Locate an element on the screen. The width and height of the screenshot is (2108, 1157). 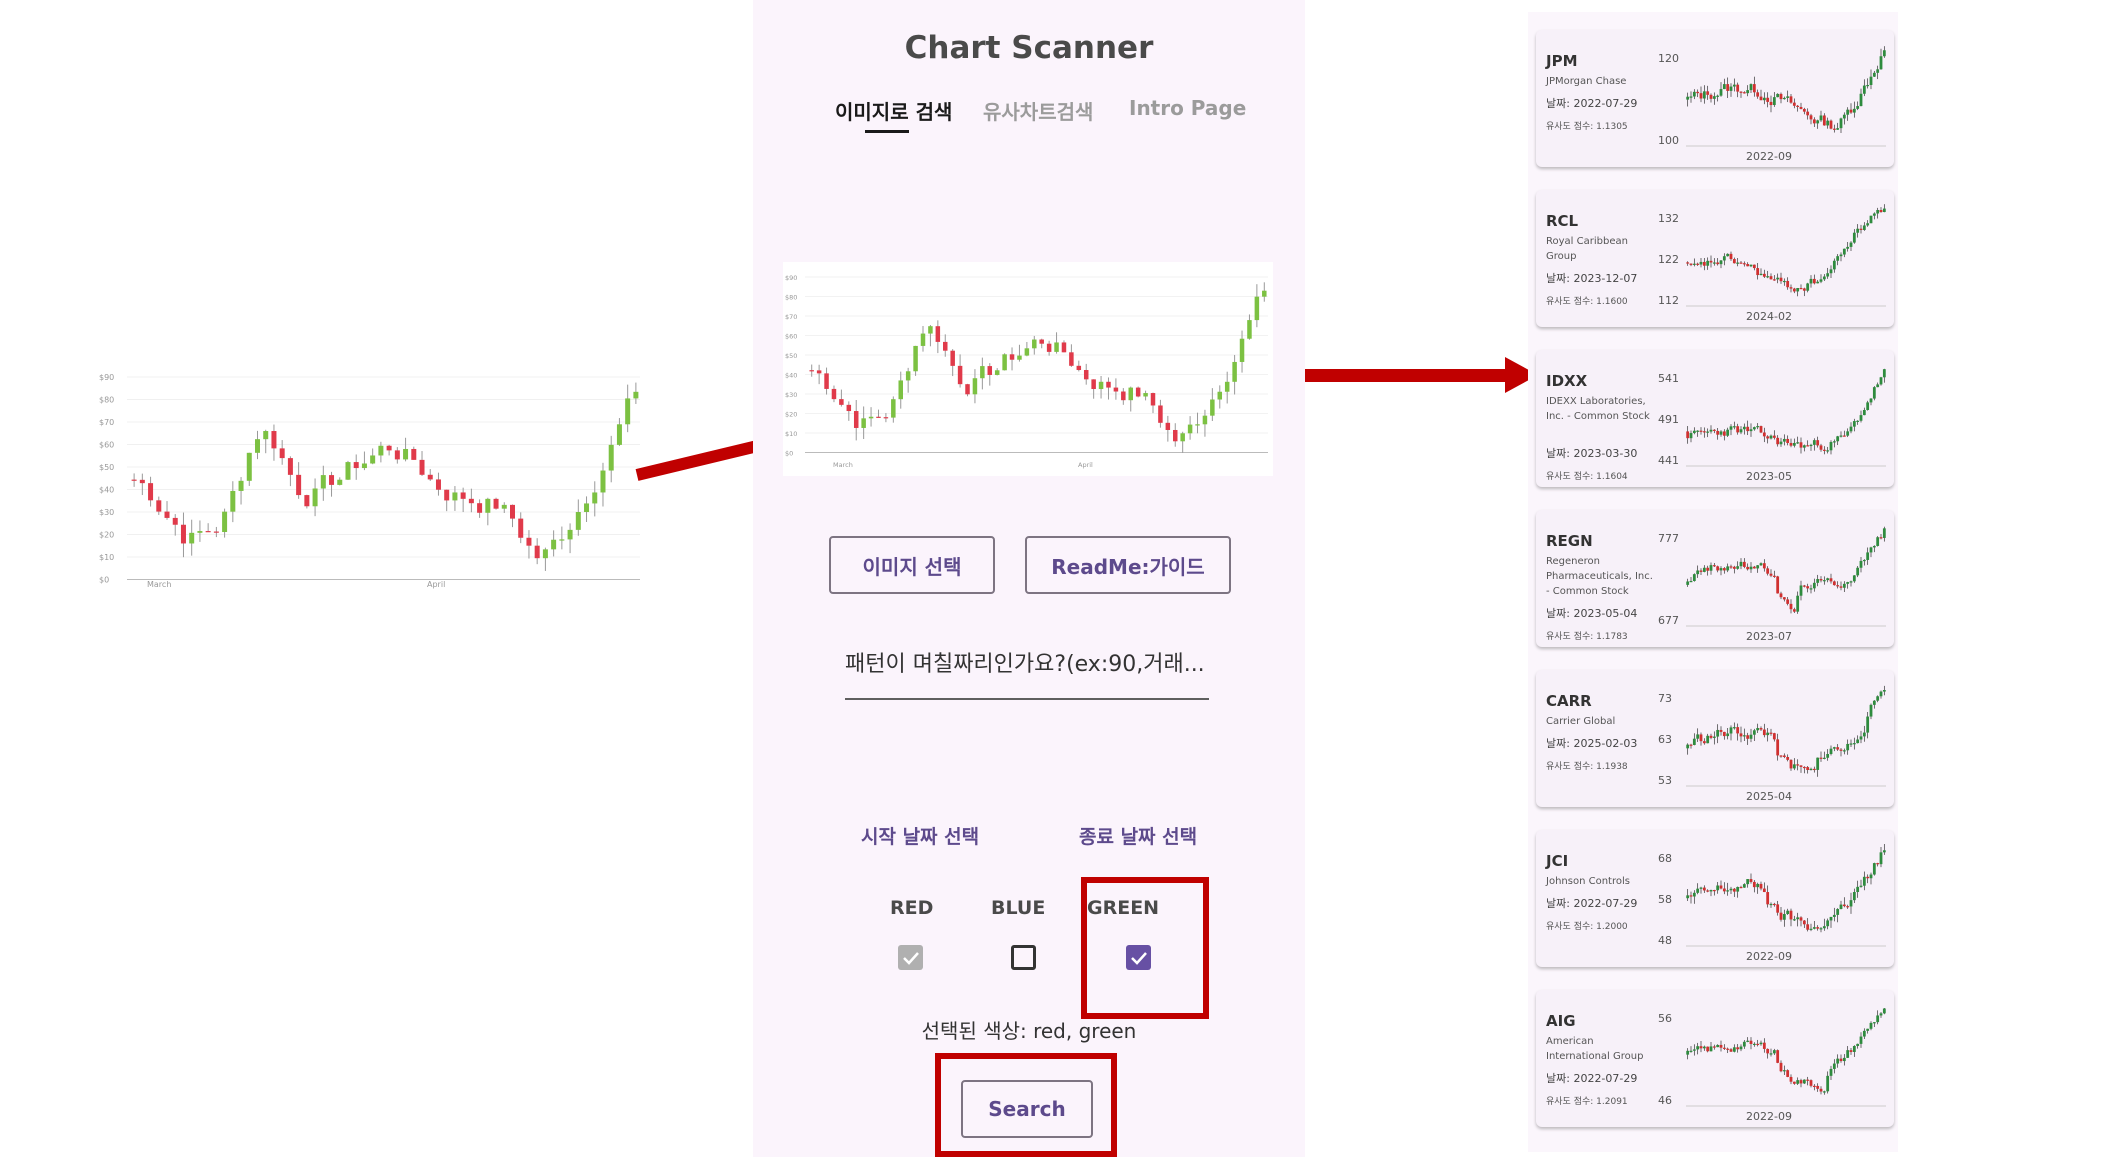
select-image-button: 이미지 선택 is located at coordinates (912, 565).